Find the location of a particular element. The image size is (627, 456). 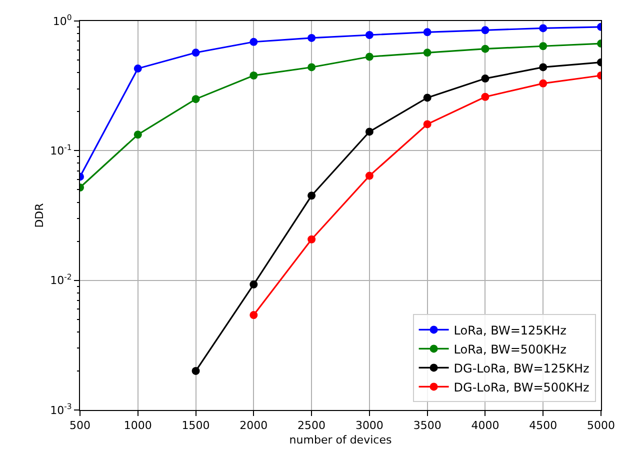

x-axis-title: number of devices is located at coordinates (340, 439).